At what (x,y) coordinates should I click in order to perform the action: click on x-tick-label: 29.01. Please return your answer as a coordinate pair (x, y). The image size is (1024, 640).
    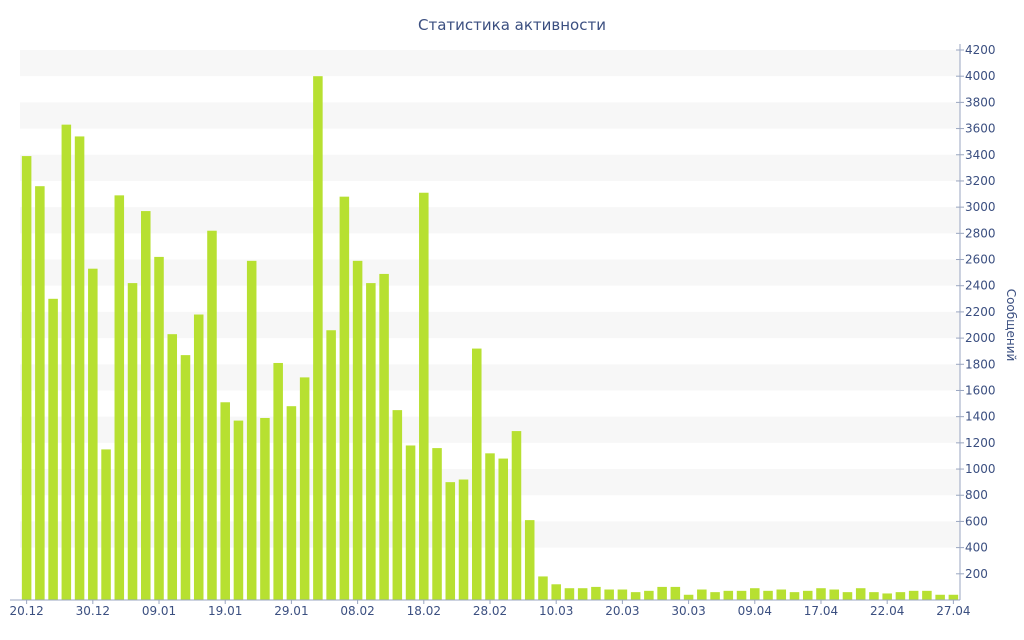
    Looking at the image, I should click on (291, 611).